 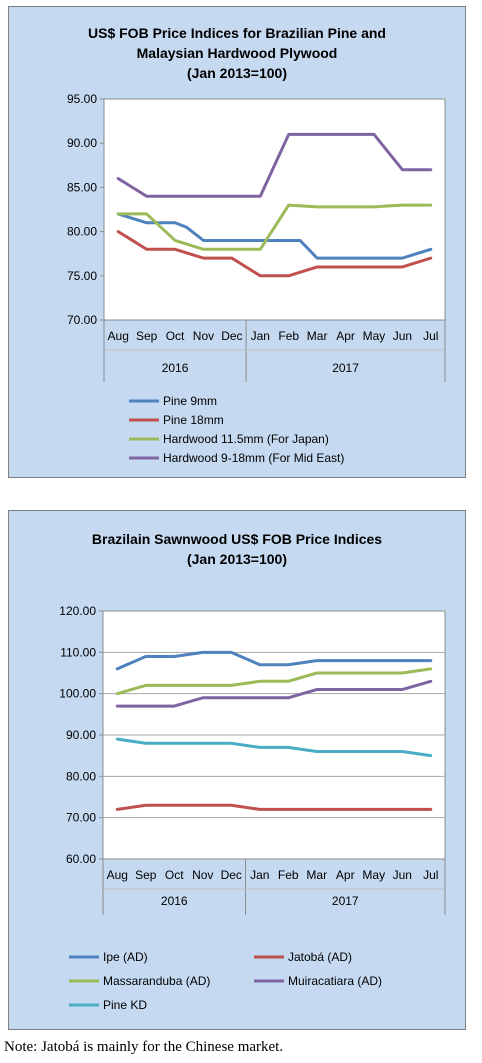 I want to click on legend-label: Ipe (AD), so click(x=125, y=957).